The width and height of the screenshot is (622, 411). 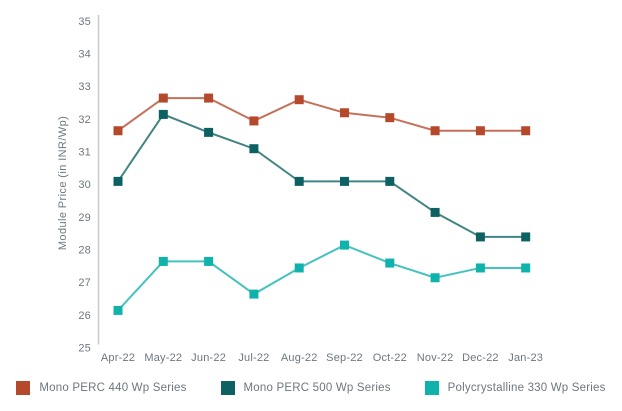 What do you see at coordinates (390, 358) in the screenshot?
I see `x-tick-label: Oct-22` at bounding box center [390, 358].